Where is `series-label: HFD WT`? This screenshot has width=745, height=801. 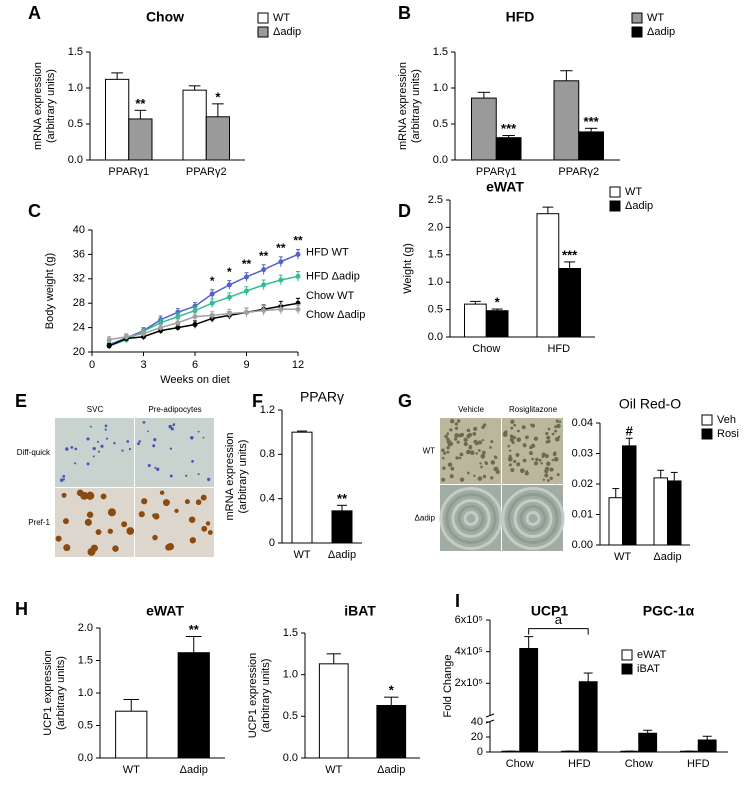 series-label: HFD WT is located at coordinates (327, 252).